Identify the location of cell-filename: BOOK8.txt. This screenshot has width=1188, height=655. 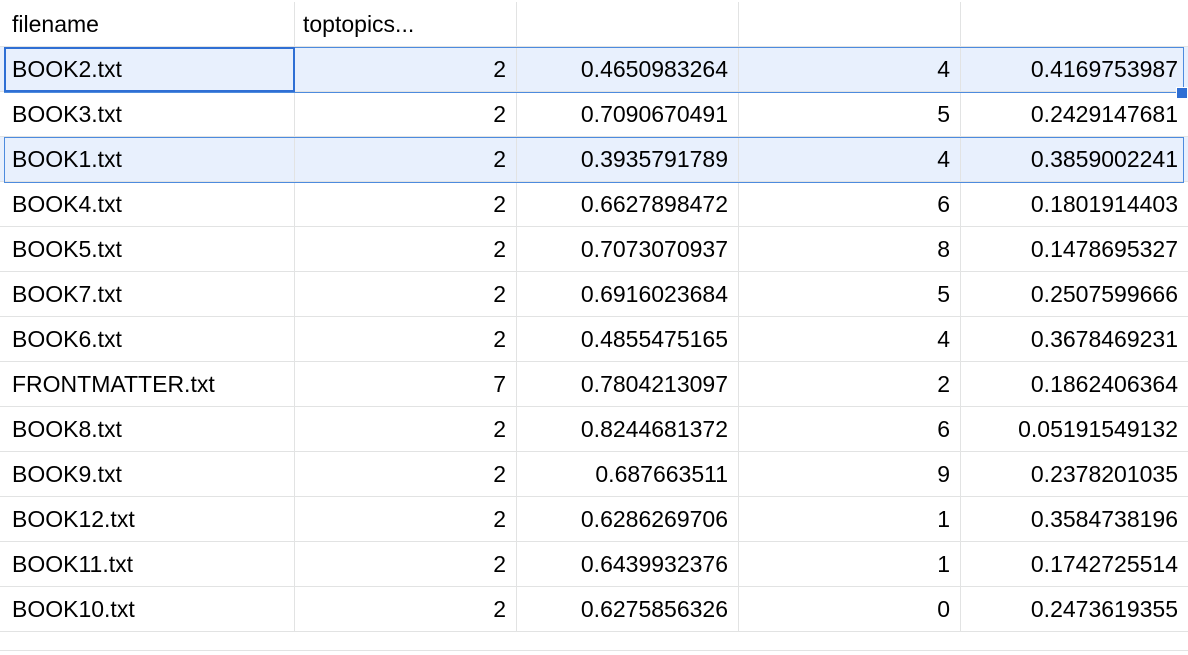
(147, 429).